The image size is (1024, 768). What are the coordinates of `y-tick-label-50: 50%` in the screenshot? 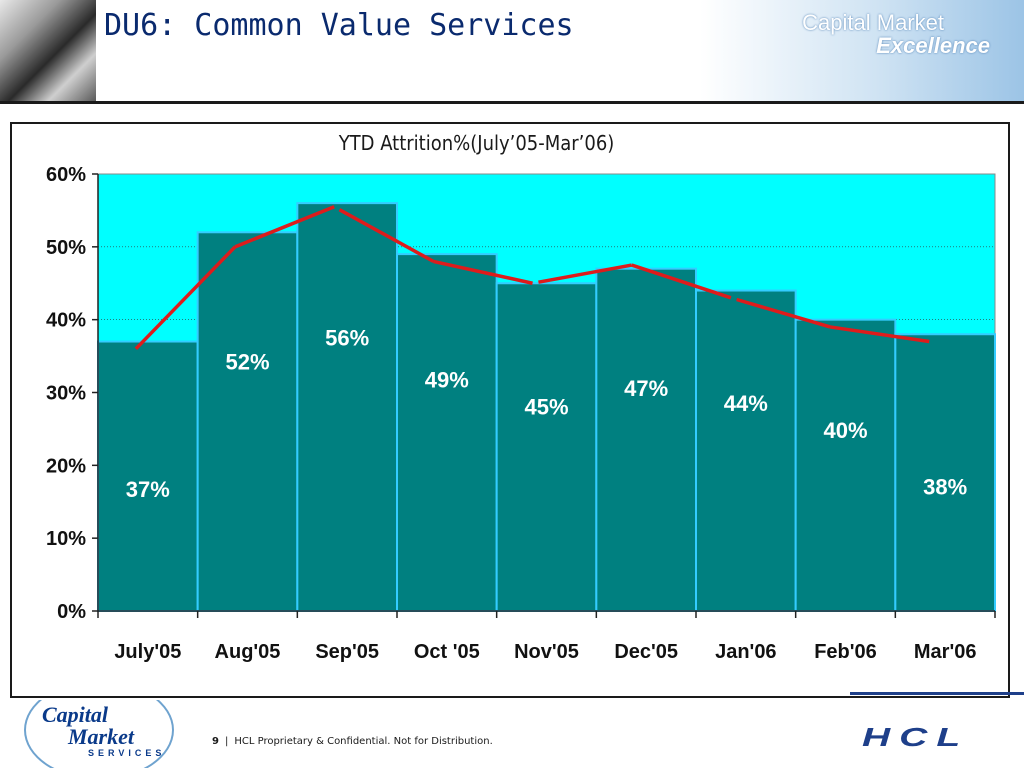 It's located at (66, 248).